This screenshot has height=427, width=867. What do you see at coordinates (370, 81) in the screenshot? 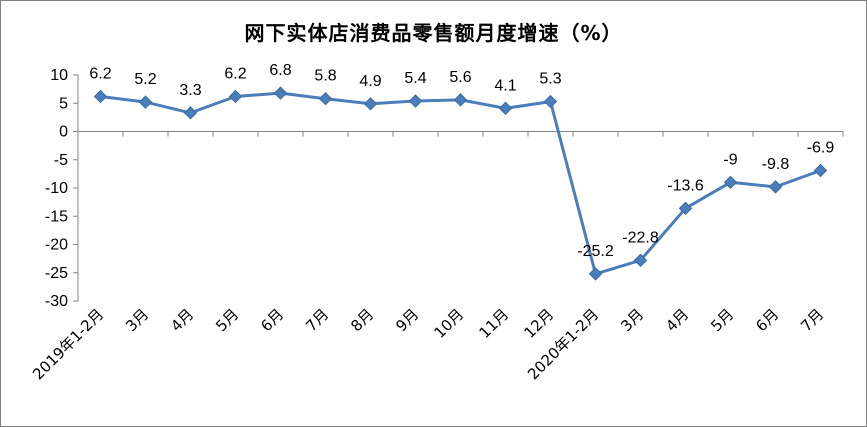
I see `data-label: 4.9` at bounding box center [370, 81].